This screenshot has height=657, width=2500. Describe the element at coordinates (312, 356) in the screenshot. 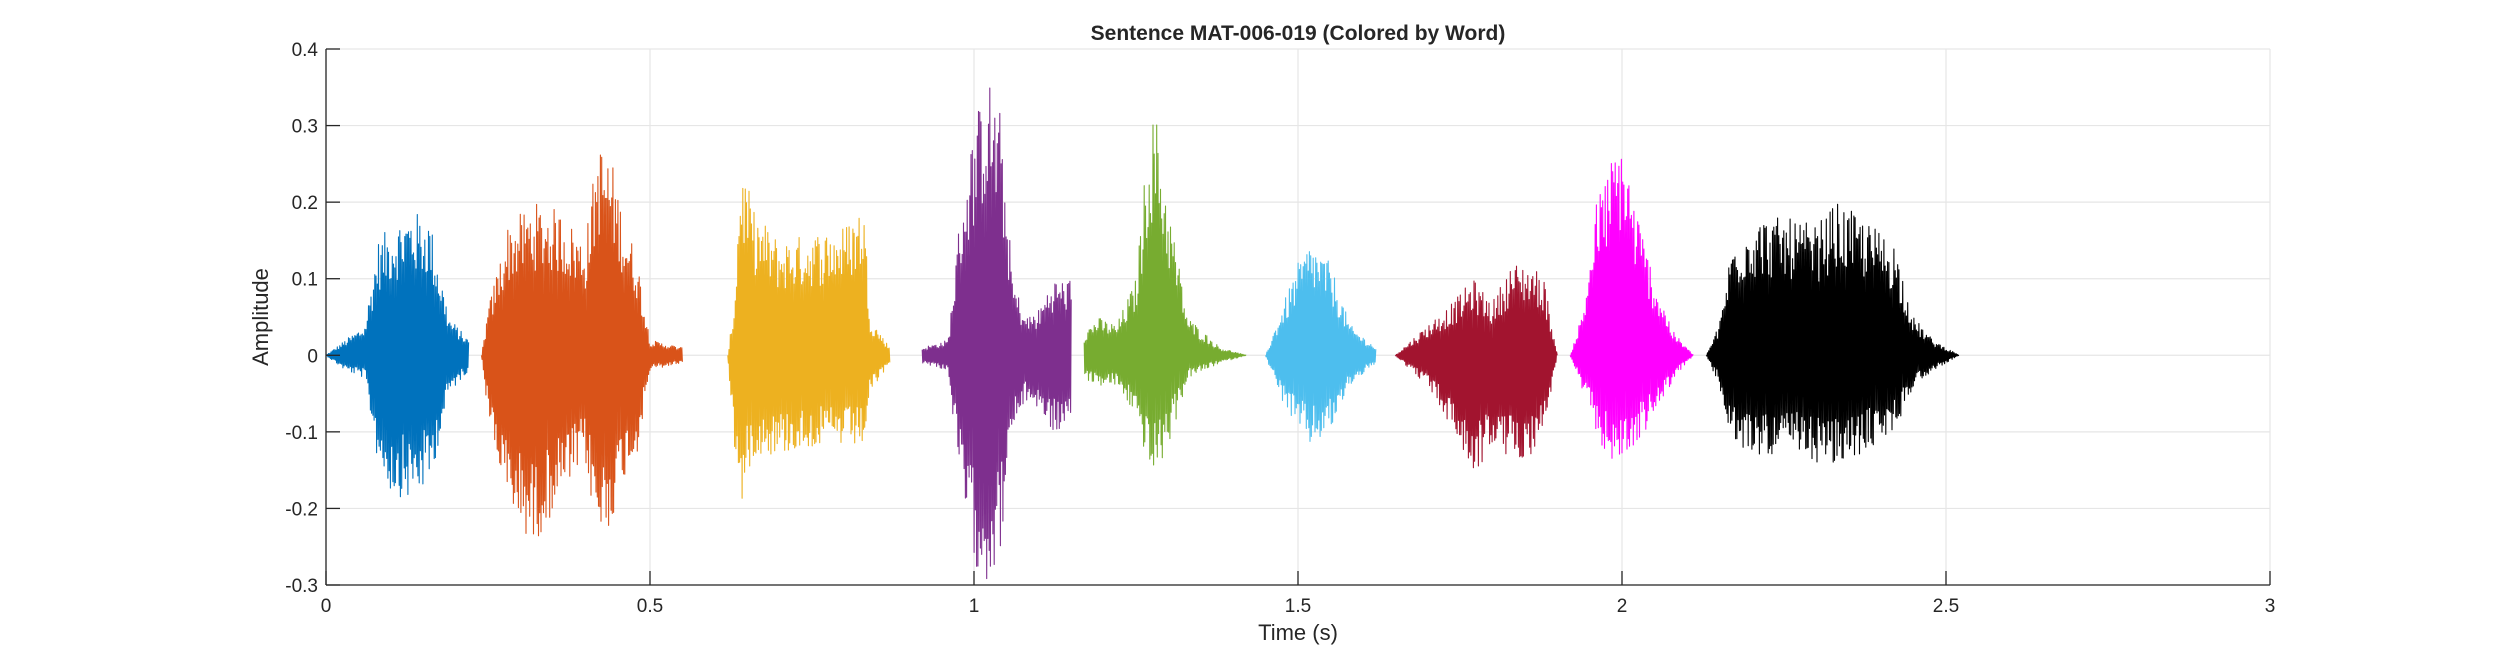

I see `y-tick-label: 0` at that location.